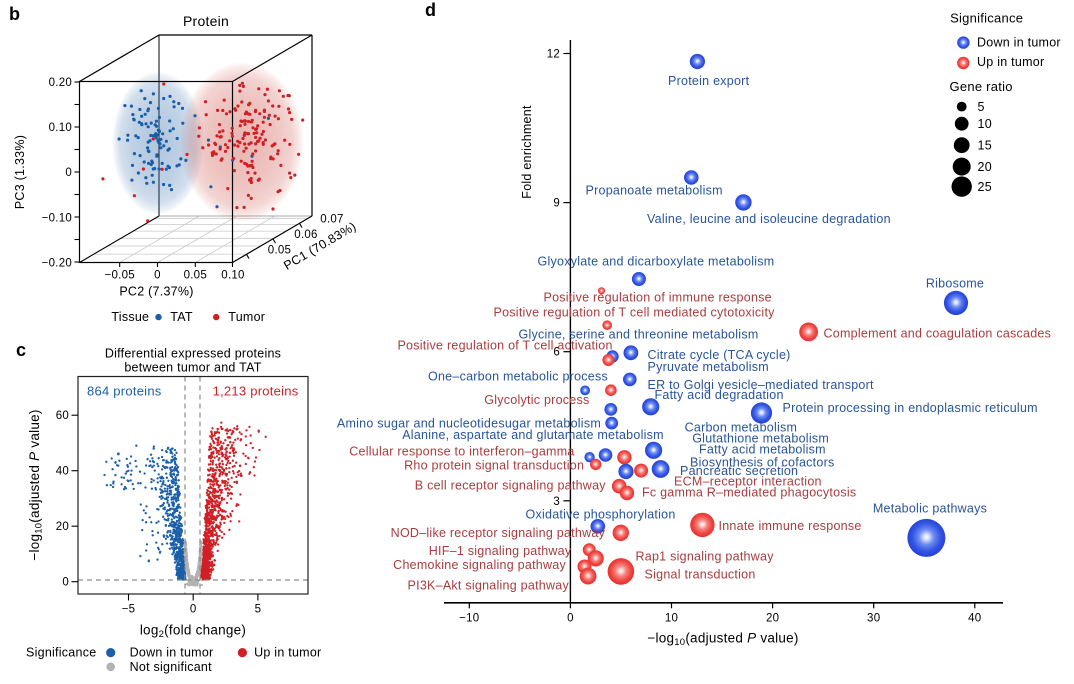 This screenshot has height=684, width=1074. Describe the element at coordinates (510, 485) in the screenshot. I see `svg-text:B cell receptor signaling path: B cell receptor signaling pathway` at that location.